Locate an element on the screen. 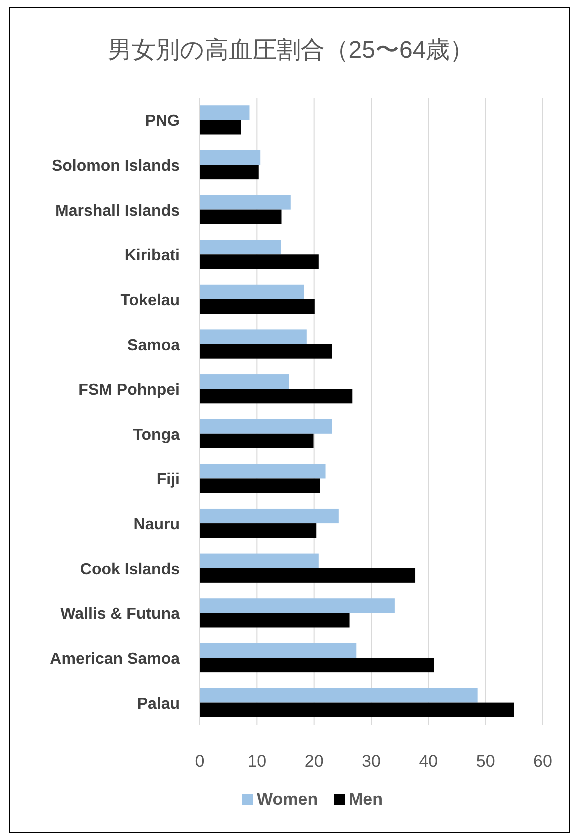 Image resolution: width=572 pixels, height=835 pixels. x-tick-label: 10 is located at coordinates (257, 761).